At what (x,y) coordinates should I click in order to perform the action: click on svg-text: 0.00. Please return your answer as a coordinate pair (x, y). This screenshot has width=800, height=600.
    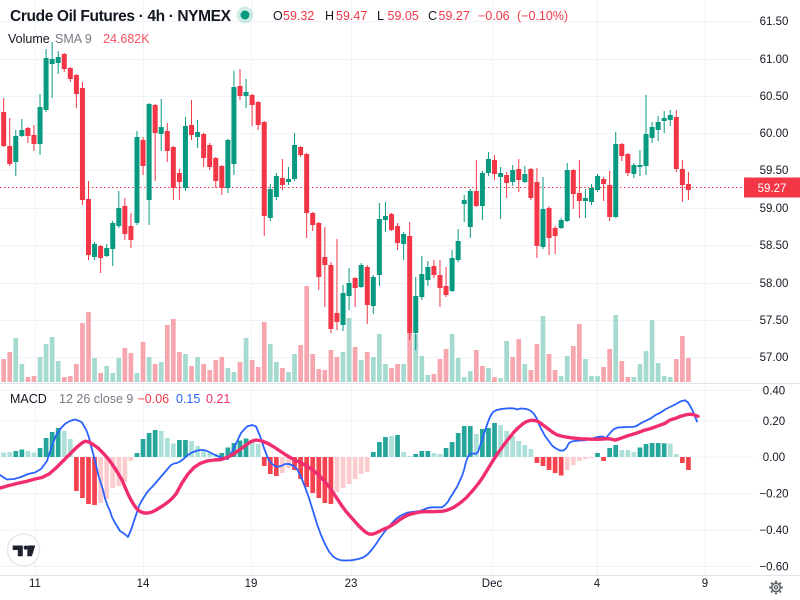
    Looking at the image, I should click on (774, 458).